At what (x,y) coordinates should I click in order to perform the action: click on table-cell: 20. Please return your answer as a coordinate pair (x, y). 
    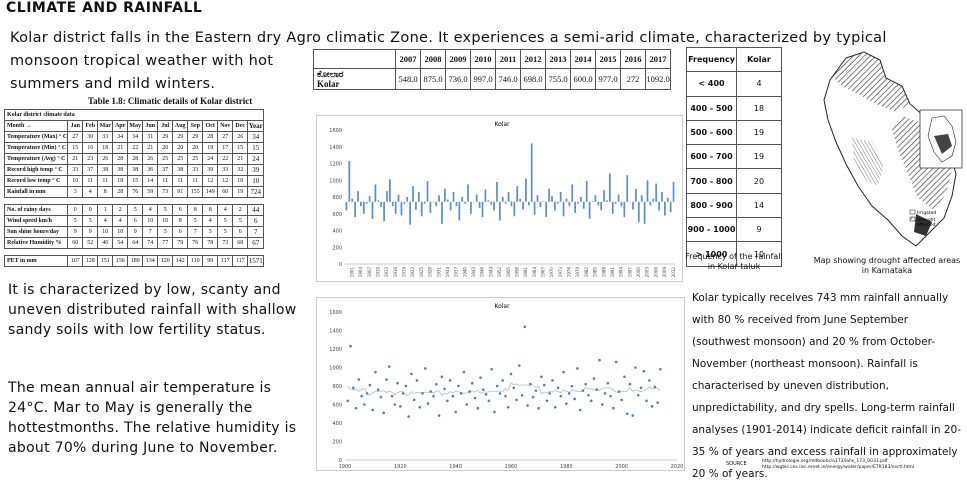
    Looking at the image, I should click on (165, 148).